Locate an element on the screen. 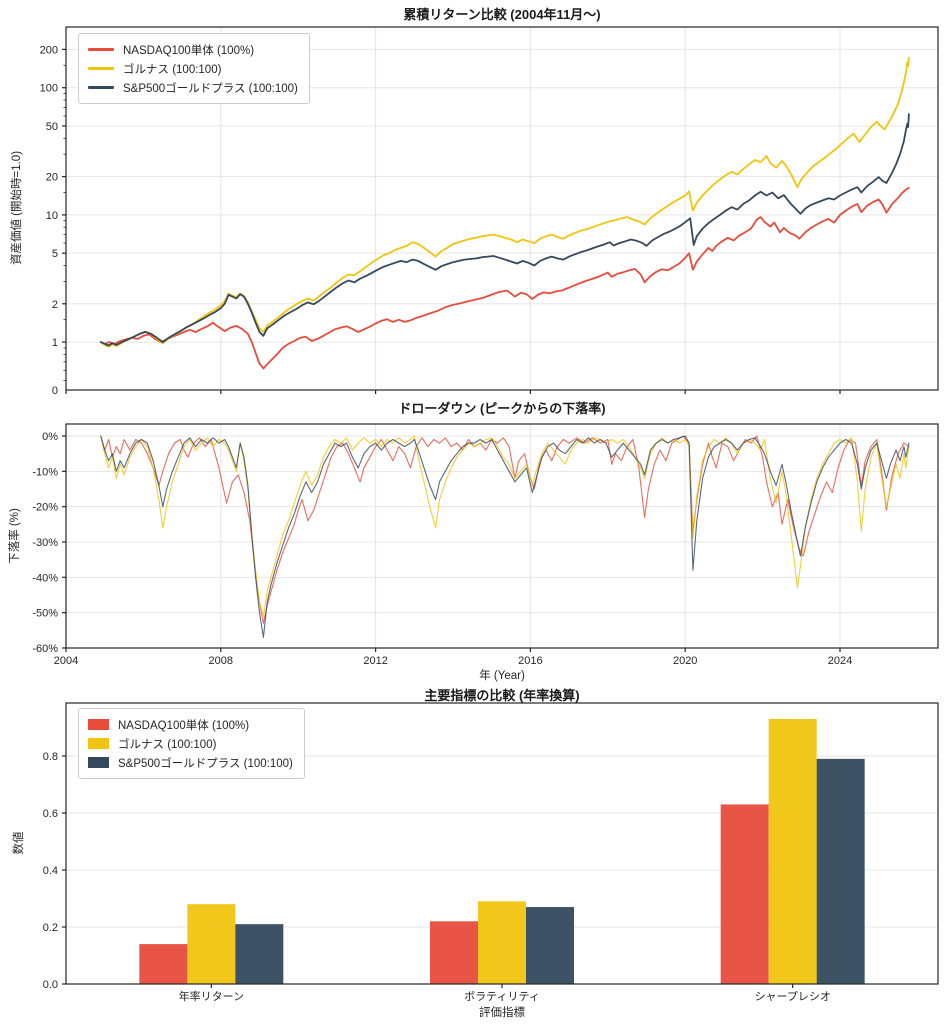 The image size is (946, 1024). cumulative-y-tick-label: 100 is located at coordinates (49, 89).